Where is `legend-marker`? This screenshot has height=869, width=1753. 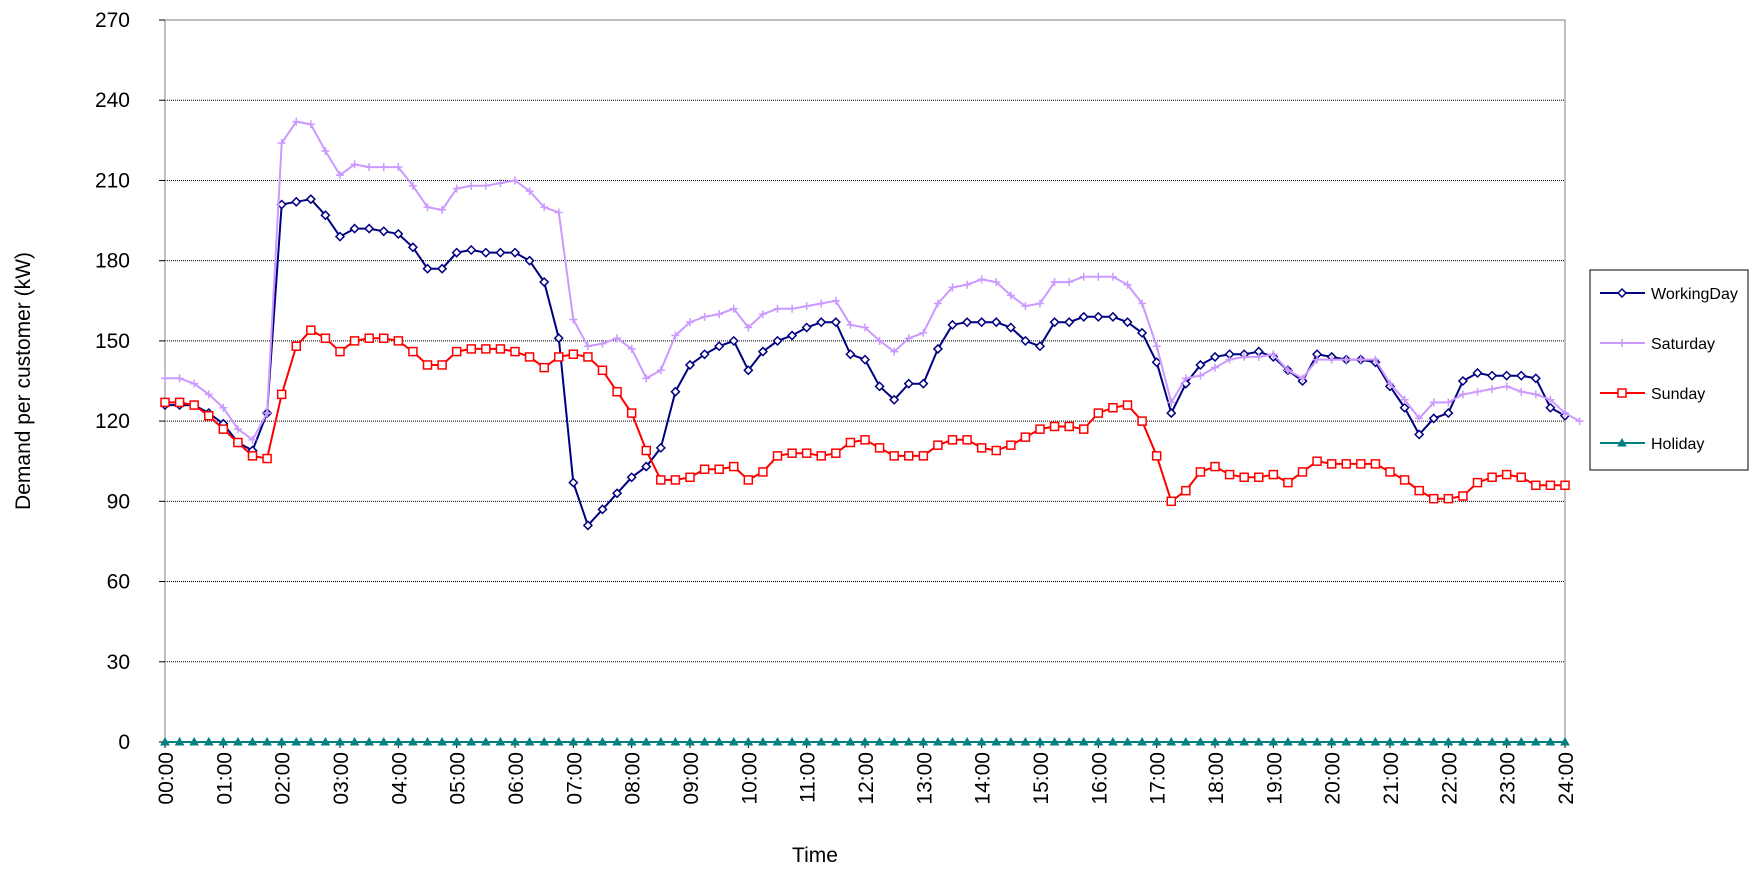 legend-marker is located at coordinates (1622, 293).